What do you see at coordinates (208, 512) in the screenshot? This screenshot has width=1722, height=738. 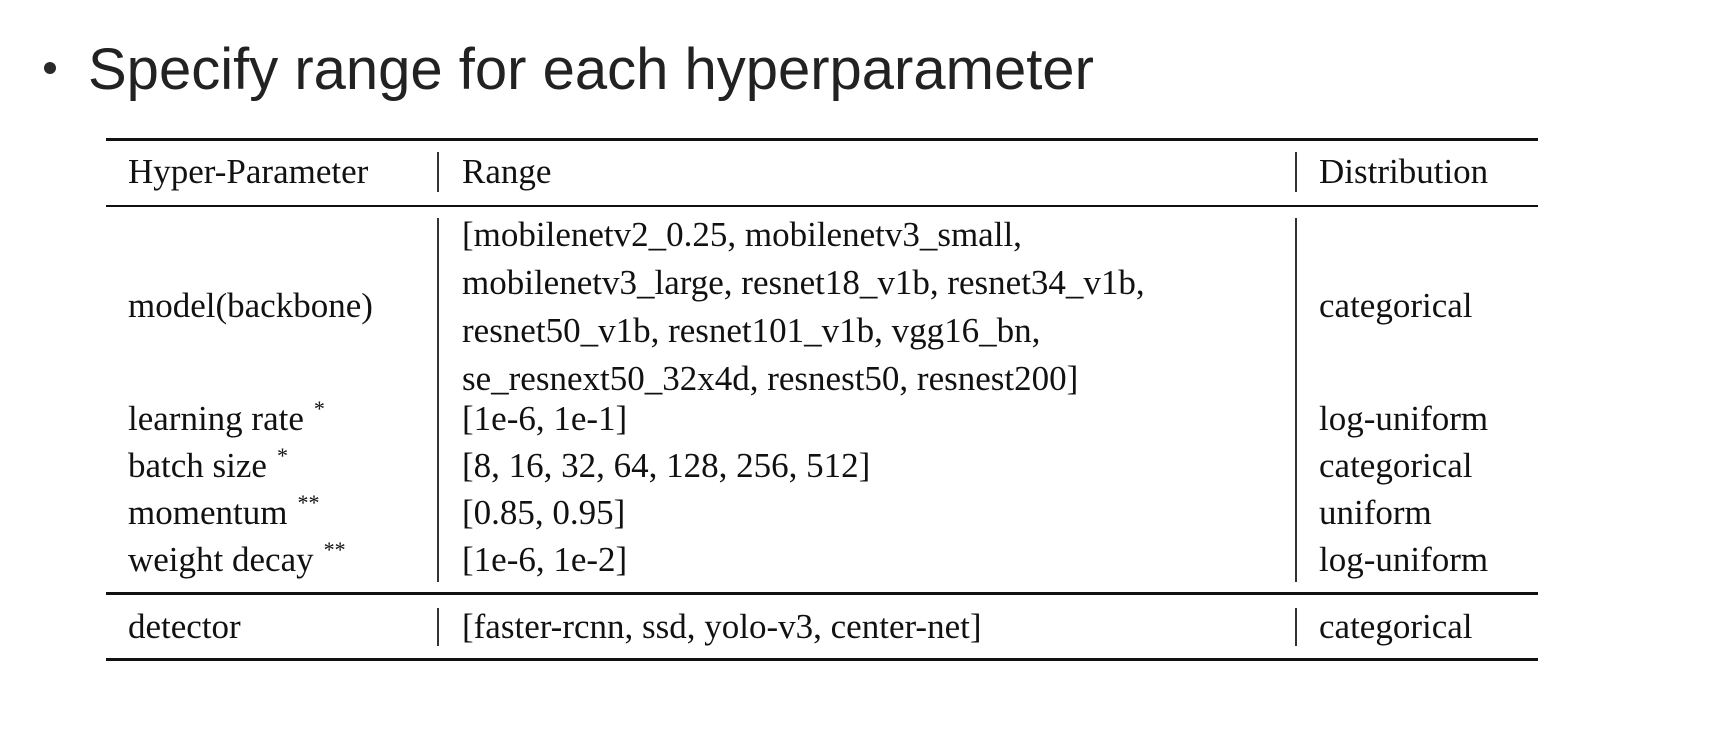 I see `param-label: momentum` at bounding box center [208, 512].